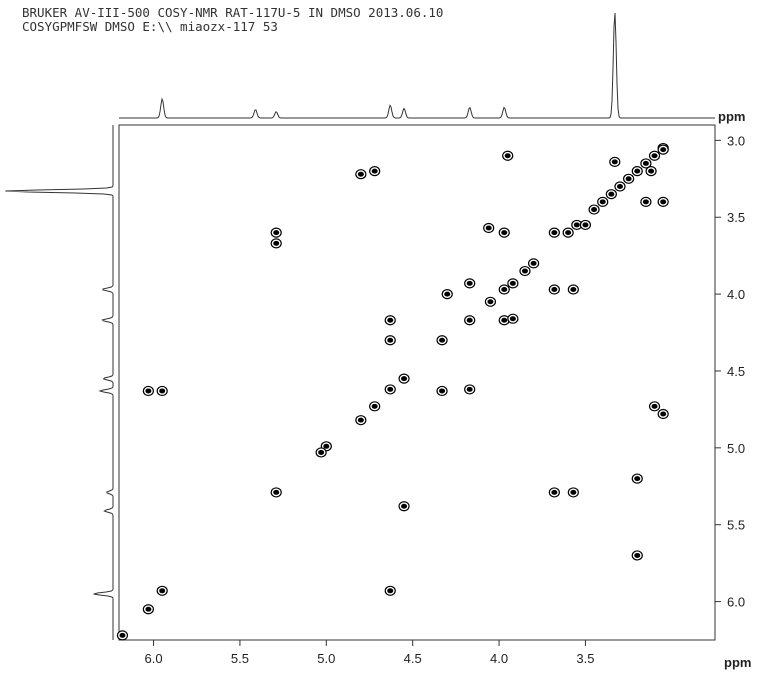 This screenshot has height=673, width=758. Describe the element at coordinates (585, 658) in the screenshot. I see `x-tick-label: 3.5` at that location.